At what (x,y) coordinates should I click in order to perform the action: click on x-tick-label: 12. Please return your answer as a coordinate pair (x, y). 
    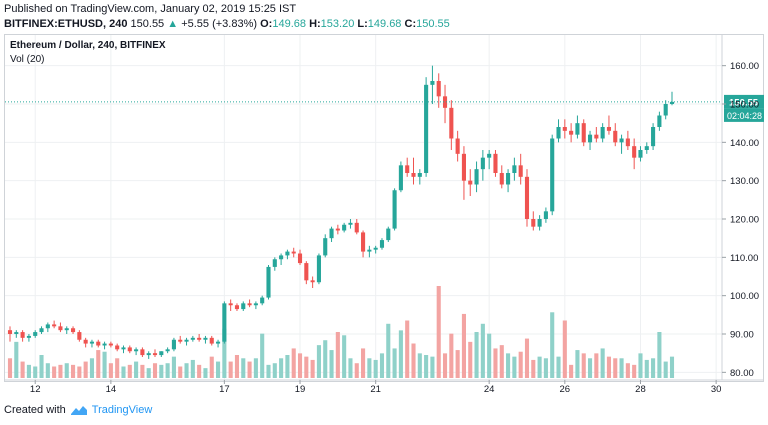
    Looking at the image, I should click on (35, 389).